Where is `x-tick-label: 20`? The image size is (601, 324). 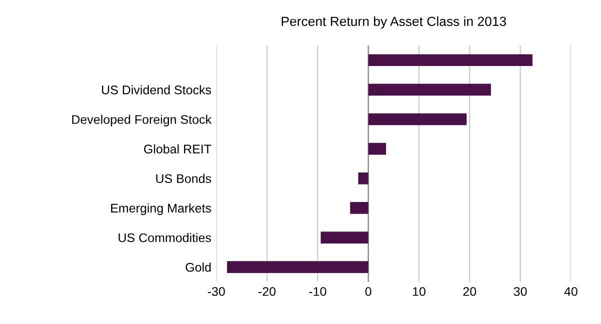 x-tick-label: 20 is located at coordinates (469, 291).